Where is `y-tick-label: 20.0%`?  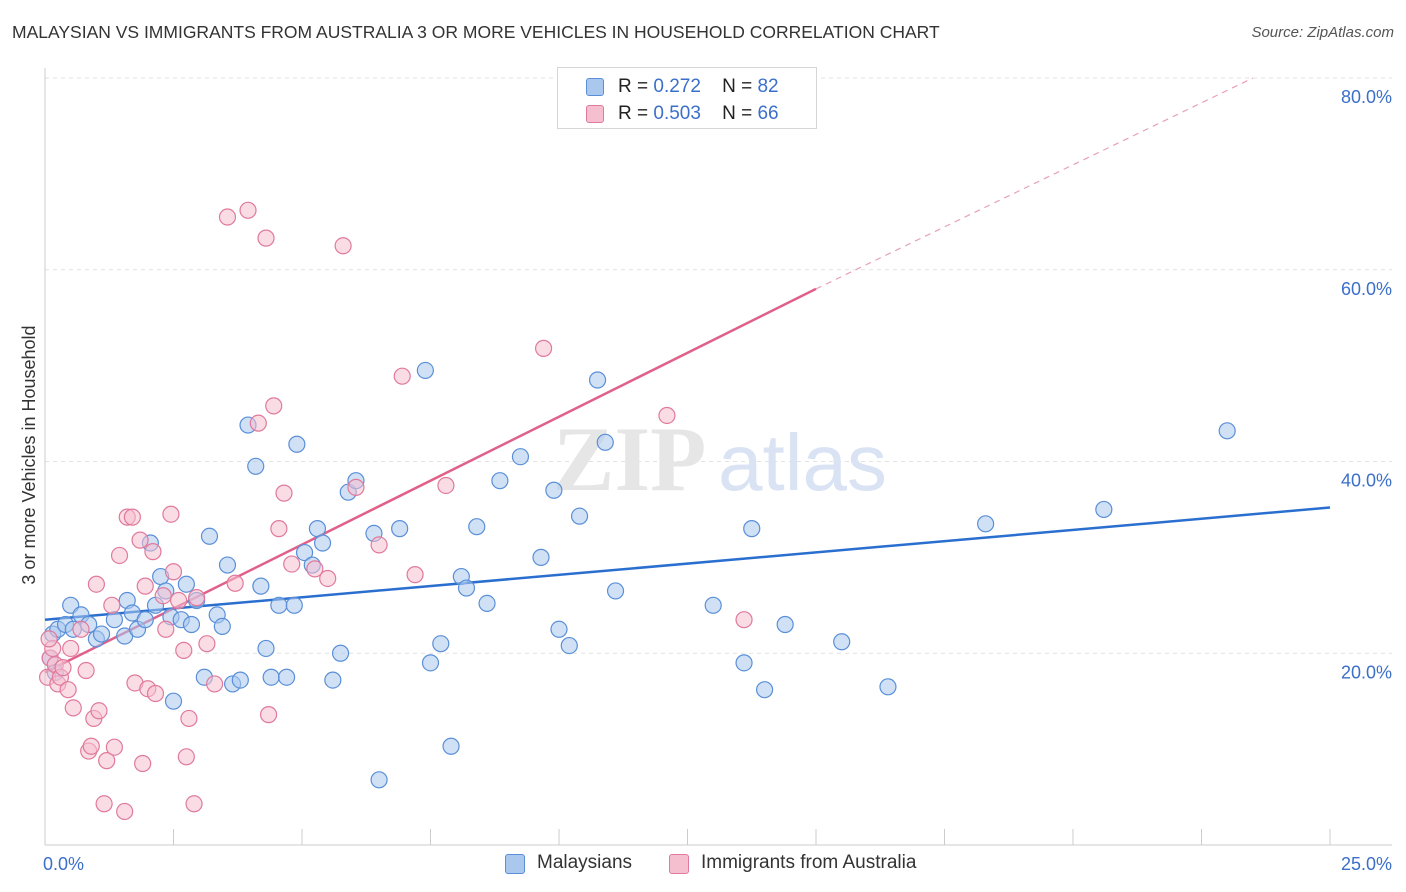 y-tick-label: 20.0% is located at coordinates (1366, 672).